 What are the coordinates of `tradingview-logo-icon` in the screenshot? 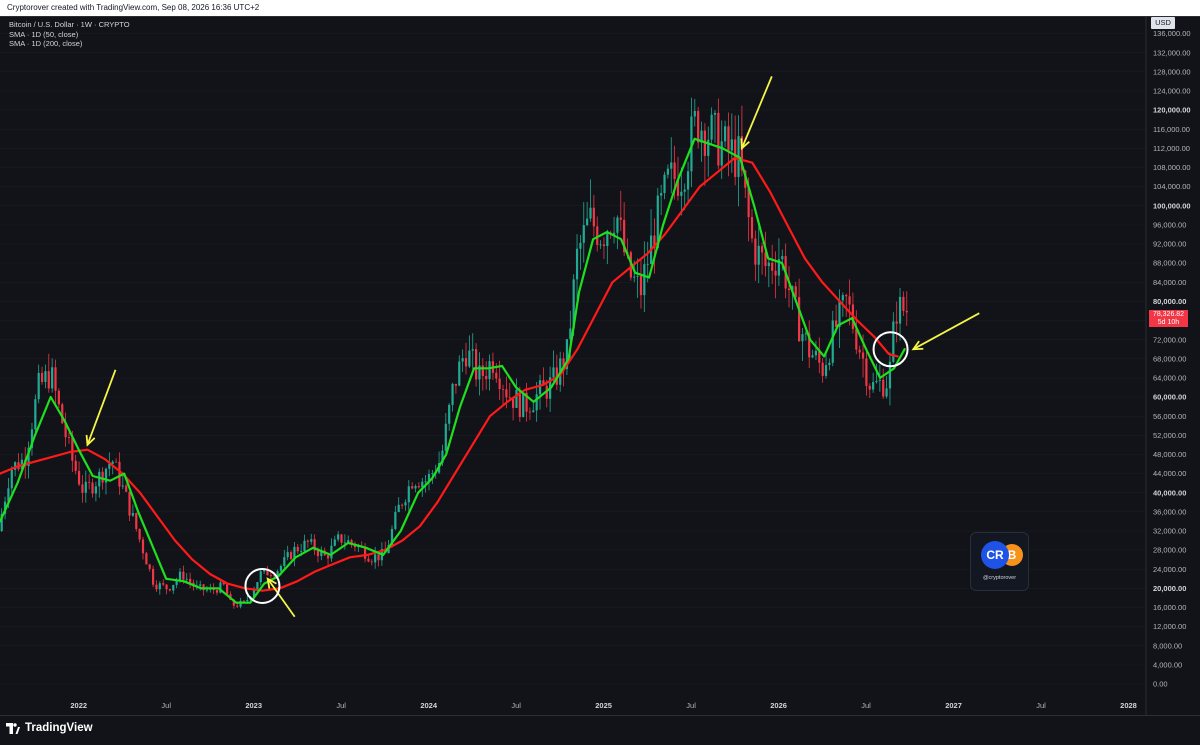 It's located at (13, 729).